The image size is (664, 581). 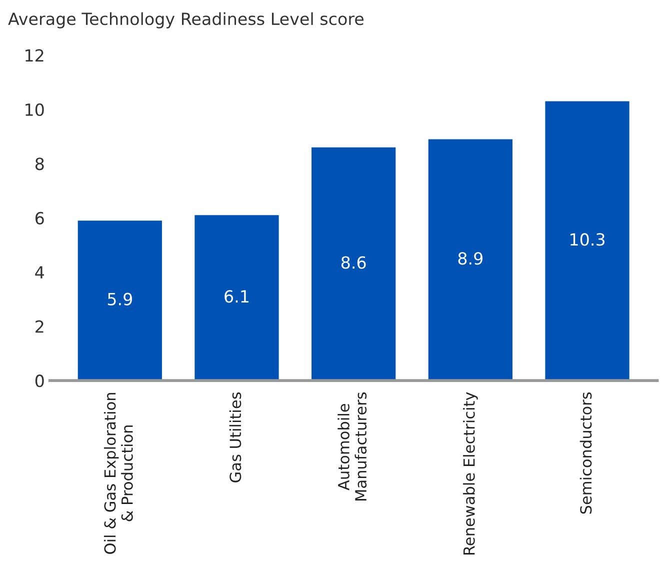 What do you see at coordinates (35, 55) in the screenshot?
I see `y-tick-label: 12` at bounding box center [35, 55].